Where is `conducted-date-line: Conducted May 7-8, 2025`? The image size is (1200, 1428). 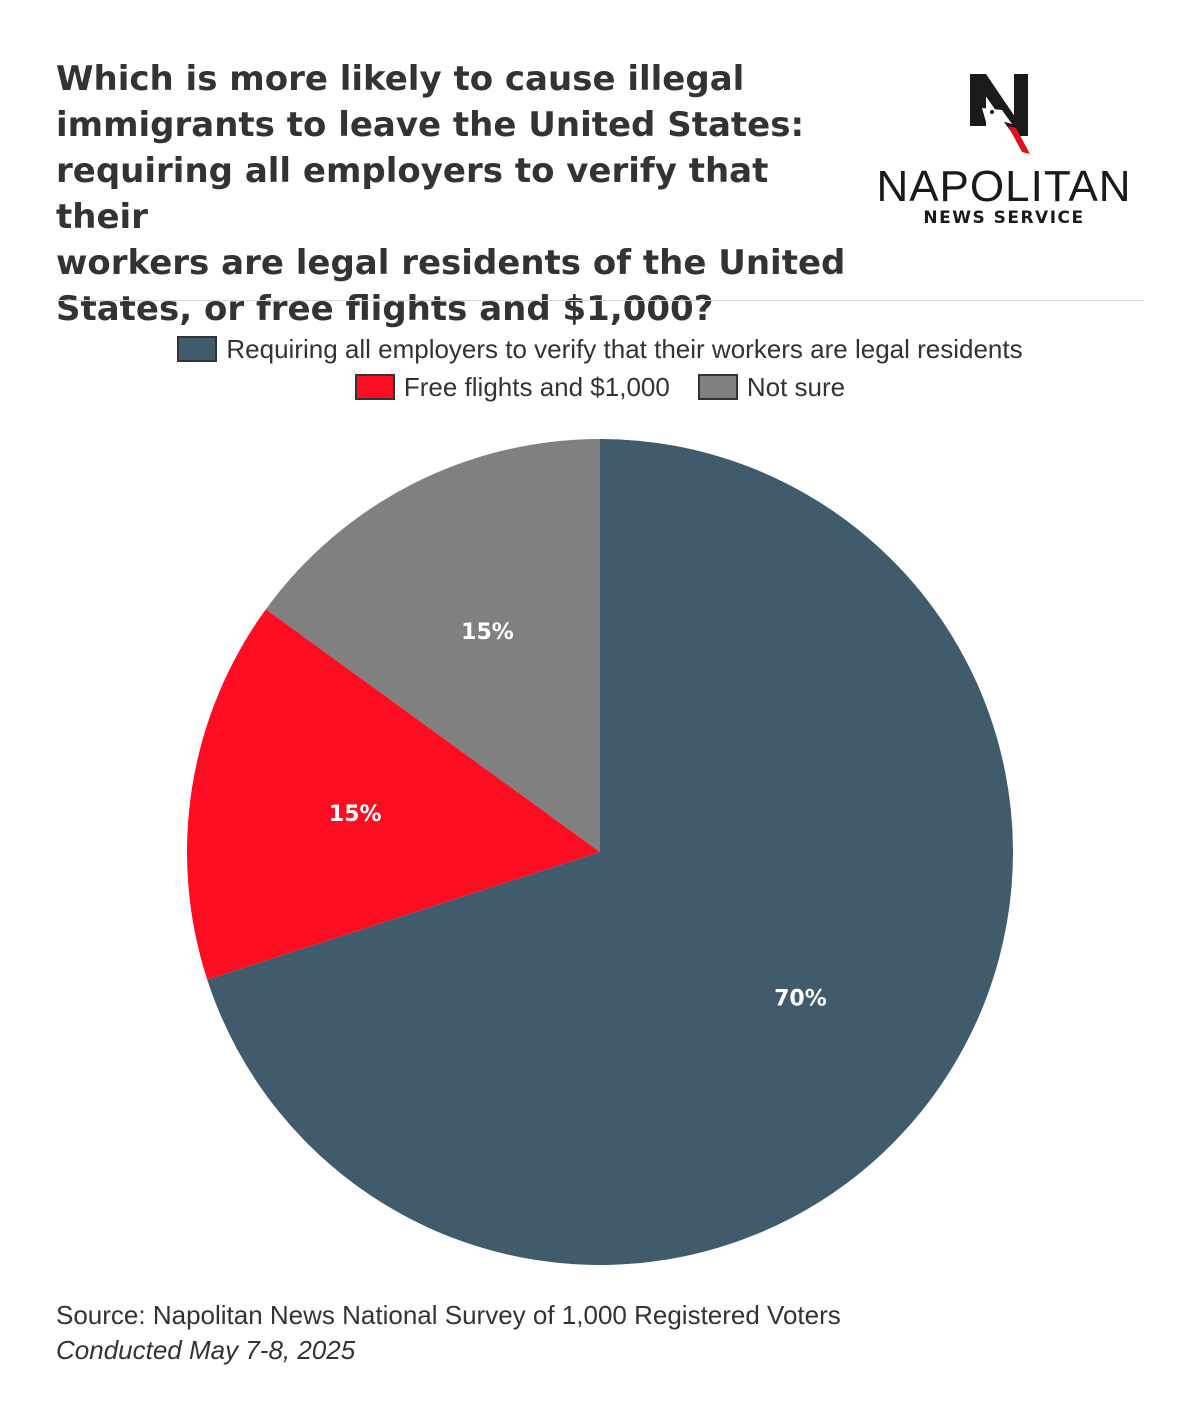 conducted-date-line: Conducted May 7-8, 2025 is located at coordinates (206, 1350).